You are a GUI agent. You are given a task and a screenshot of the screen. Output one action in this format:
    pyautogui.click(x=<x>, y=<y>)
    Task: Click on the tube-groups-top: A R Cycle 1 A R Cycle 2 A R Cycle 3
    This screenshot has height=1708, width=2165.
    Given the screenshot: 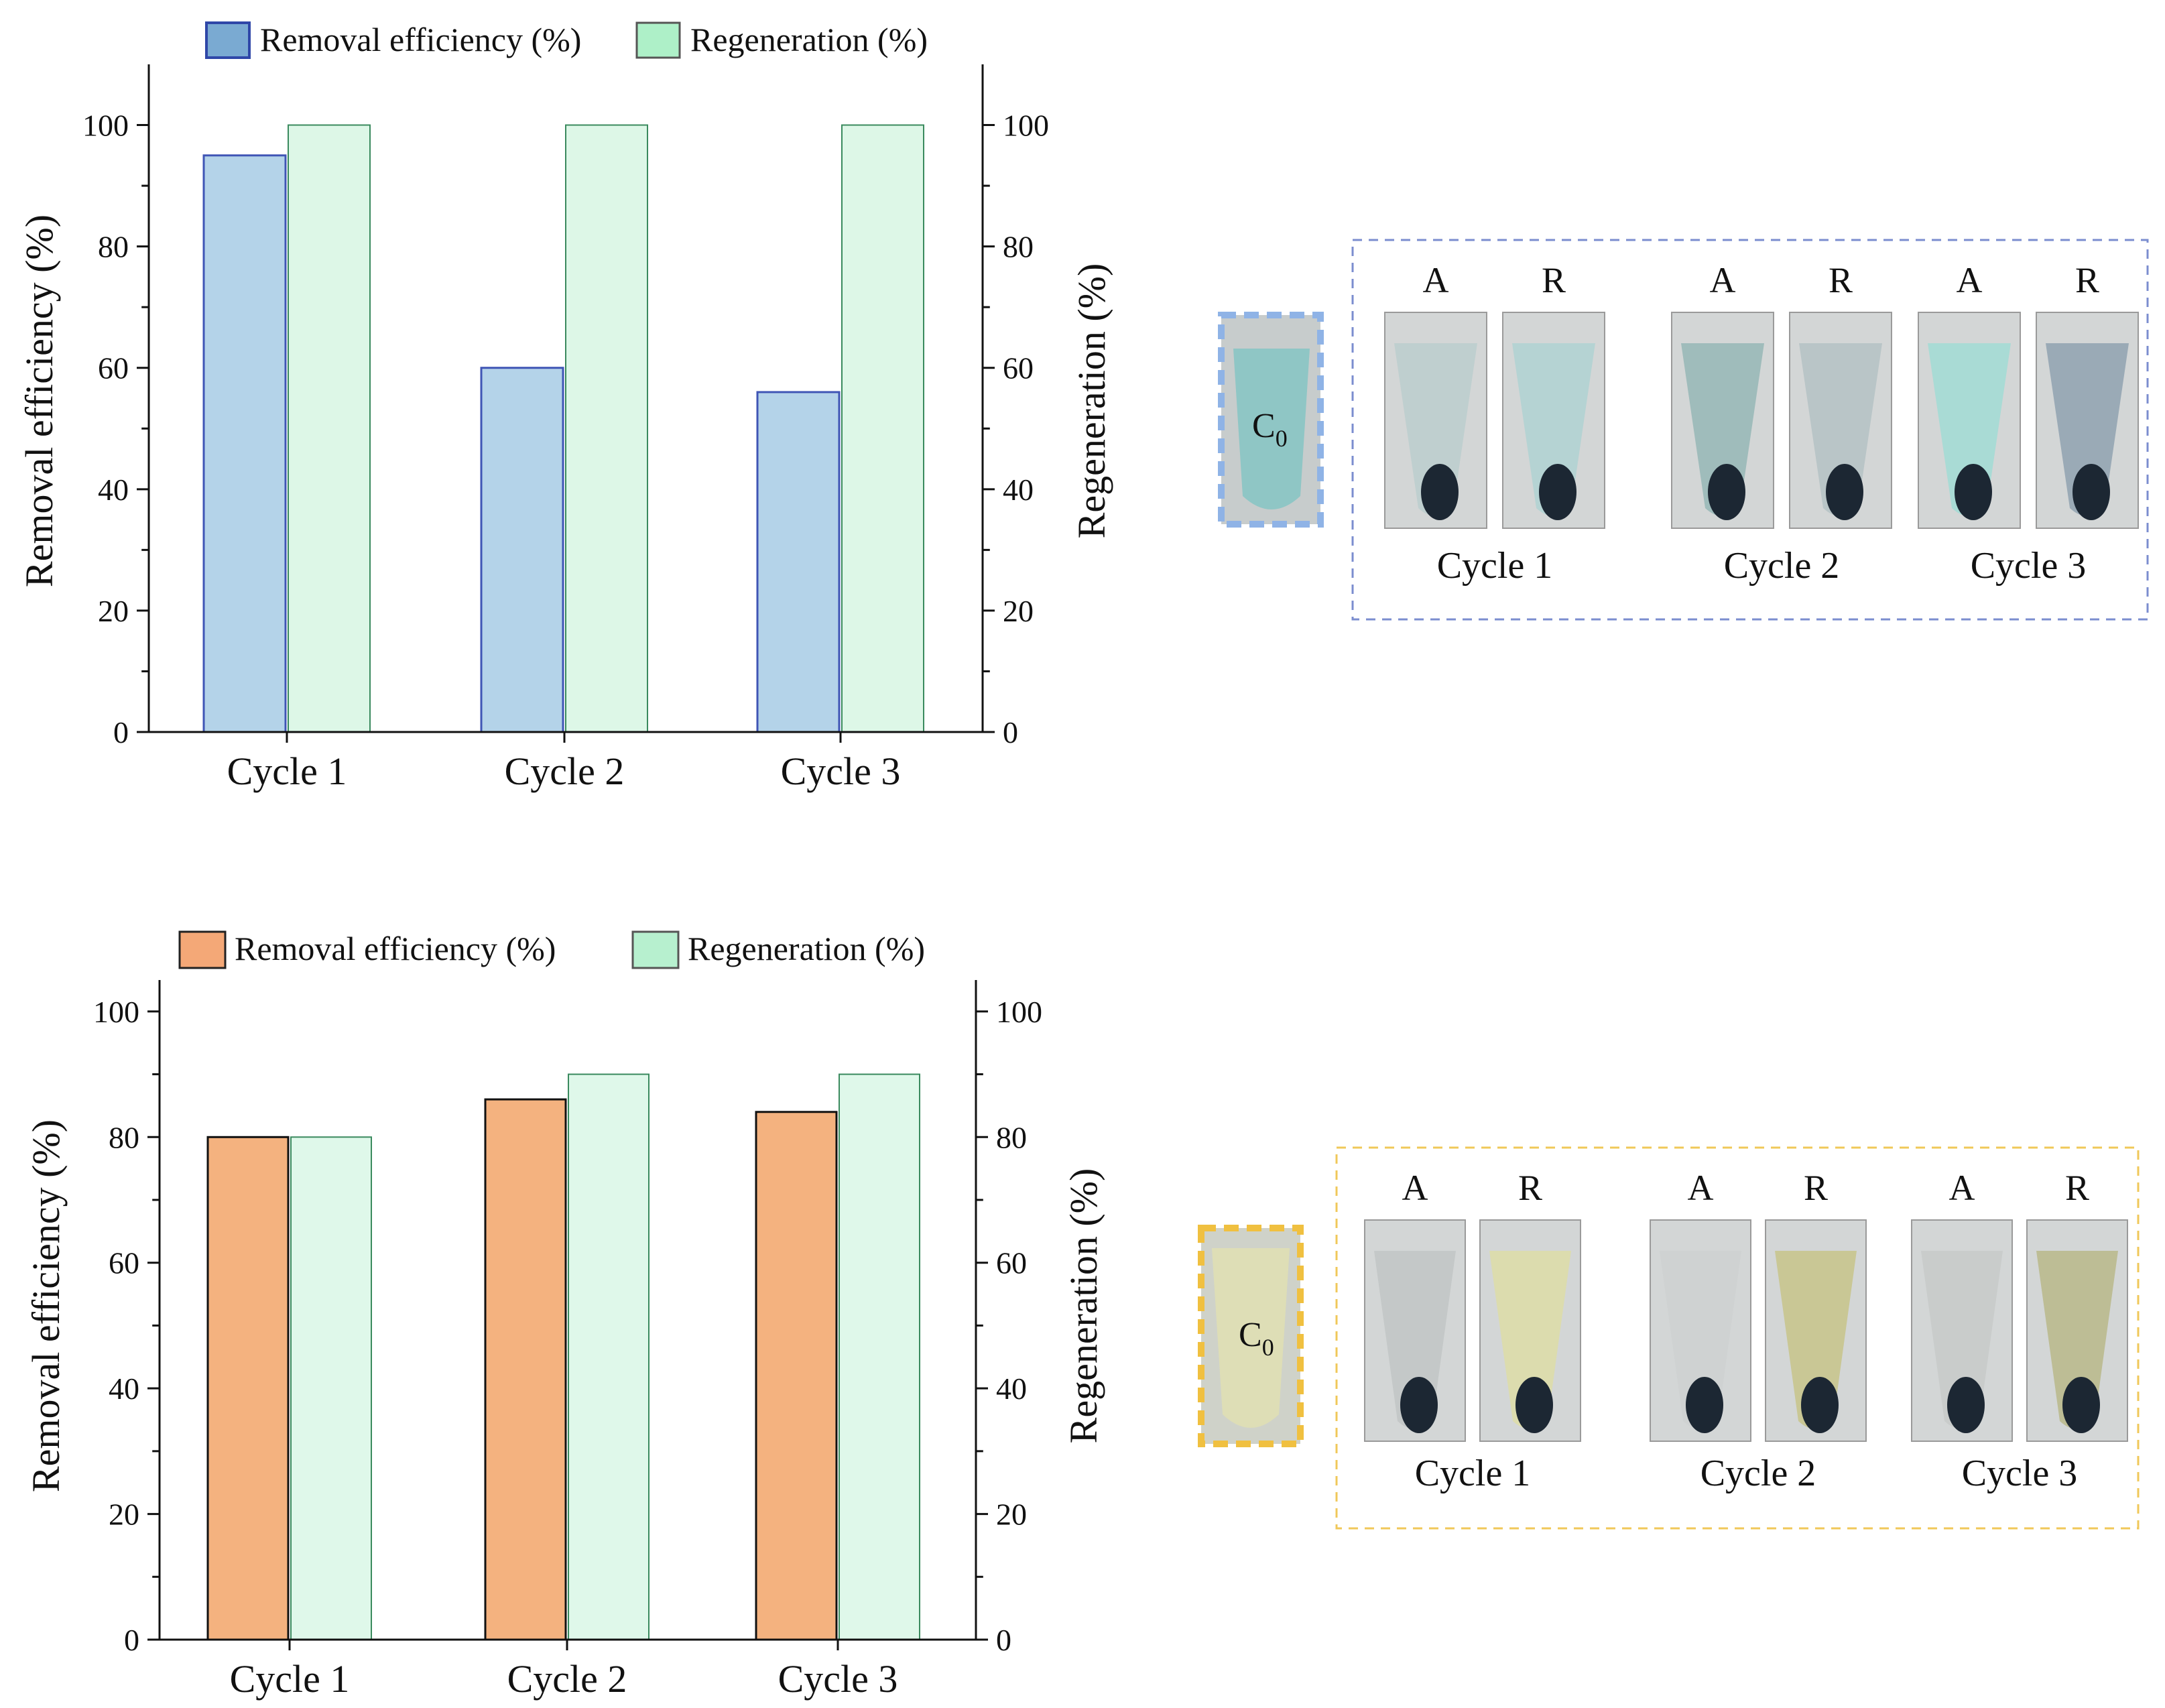 What is the action you would take?
    pyautogui.click(x=1761, y=423)
    